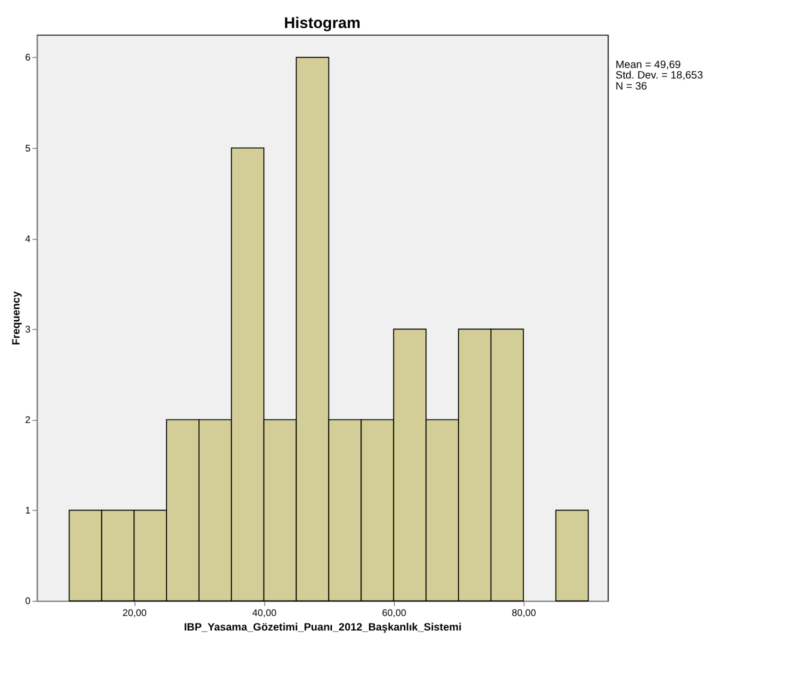 This screenshot has height=697, width=810. What do you see at coordinates (27, 420) in the screenshot?
I see `y-tick-label: 2` at bounding box center [27, 420].